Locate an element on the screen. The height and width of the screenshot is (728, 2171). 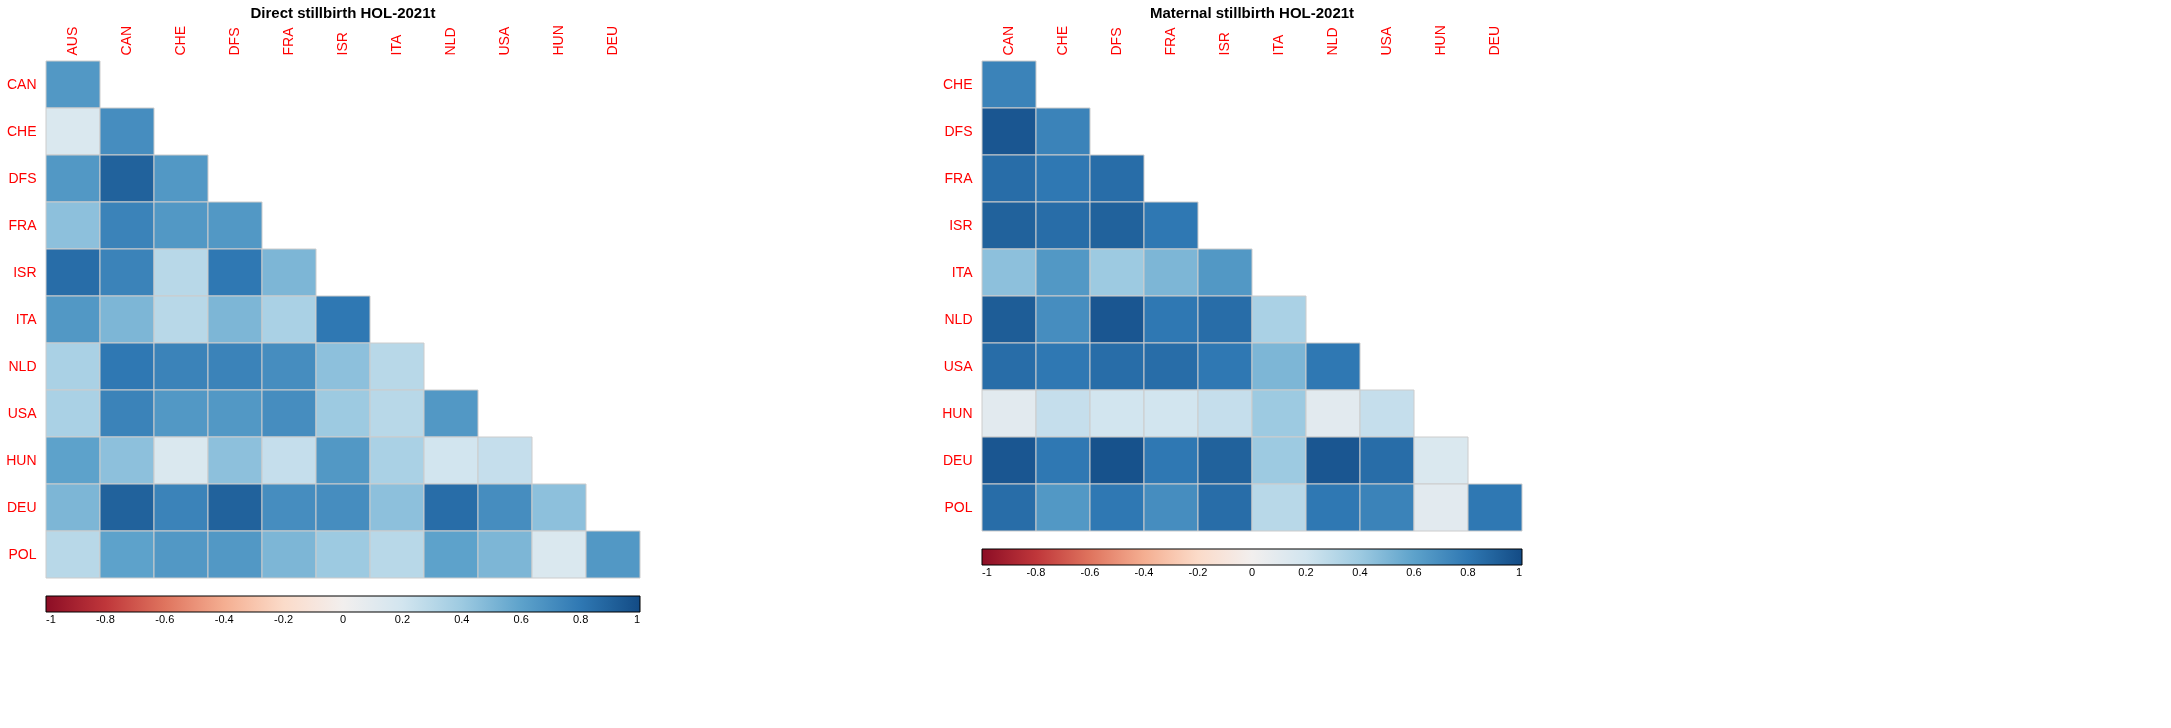
y-tick-label: CAN is located at coordinates (21, 83).